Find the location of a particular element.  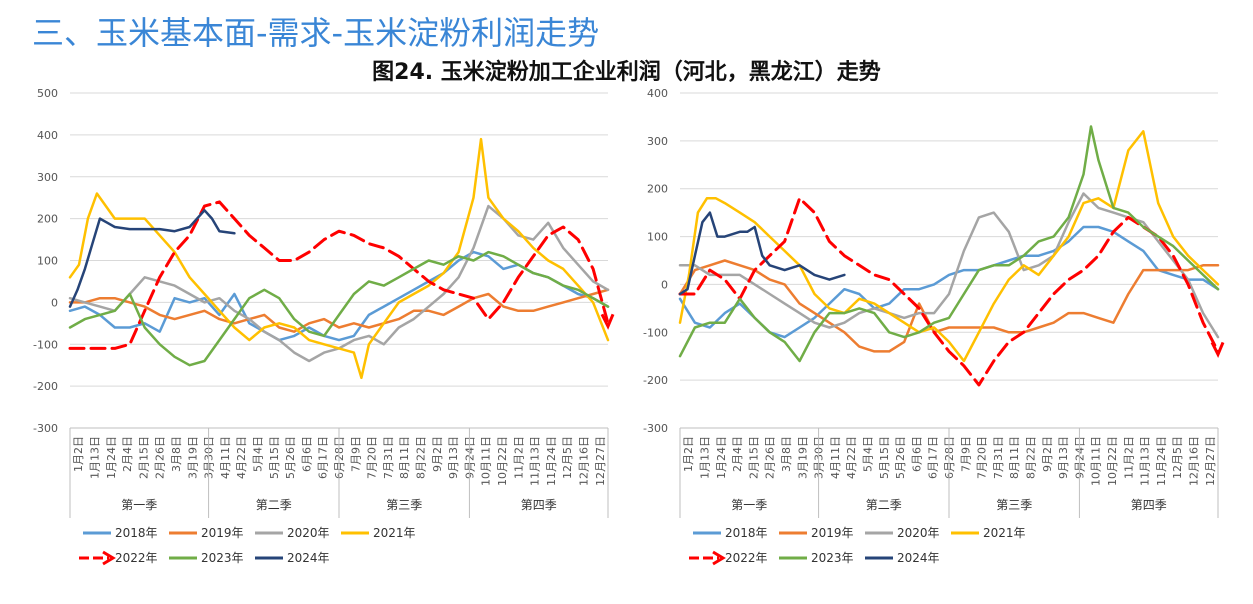

y-tick-label: 300 is located at coordinates (47, 177).